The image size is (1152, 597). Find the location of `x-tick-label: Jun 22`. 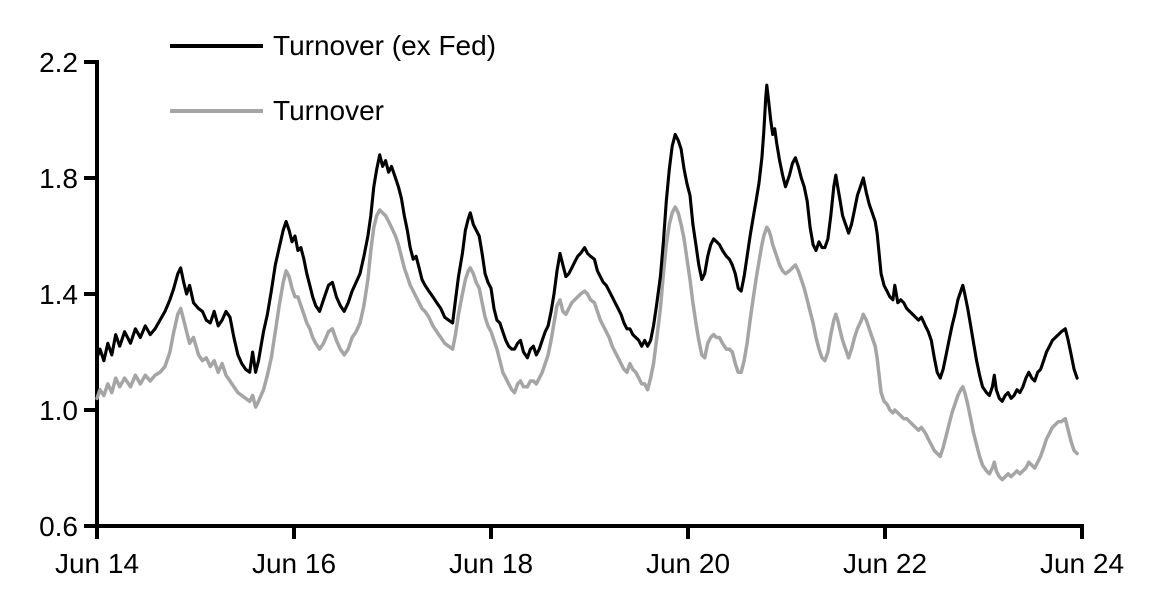

x-tick-label: Jun 22 is located at coordinates (885, 563).